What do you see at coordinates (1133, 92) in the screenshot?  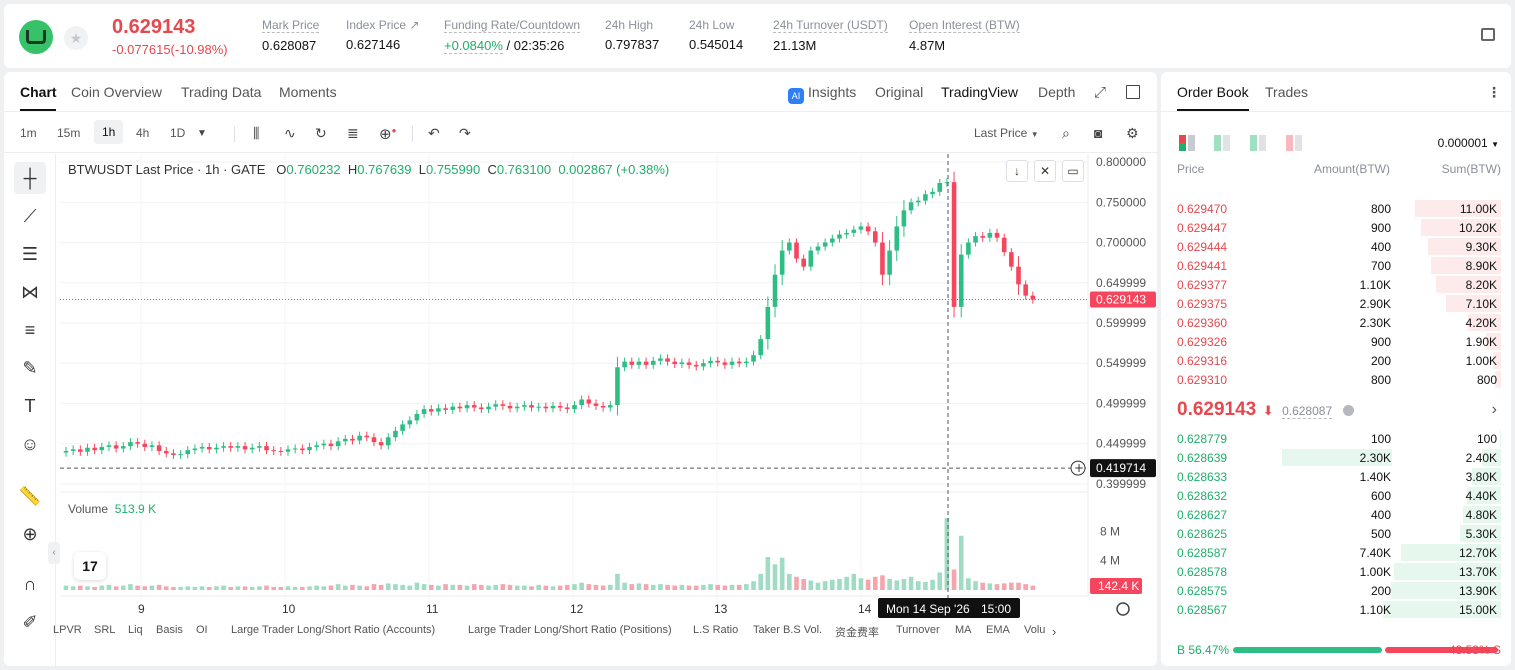 I see `window-icon` at bounding box center [1133, 92].